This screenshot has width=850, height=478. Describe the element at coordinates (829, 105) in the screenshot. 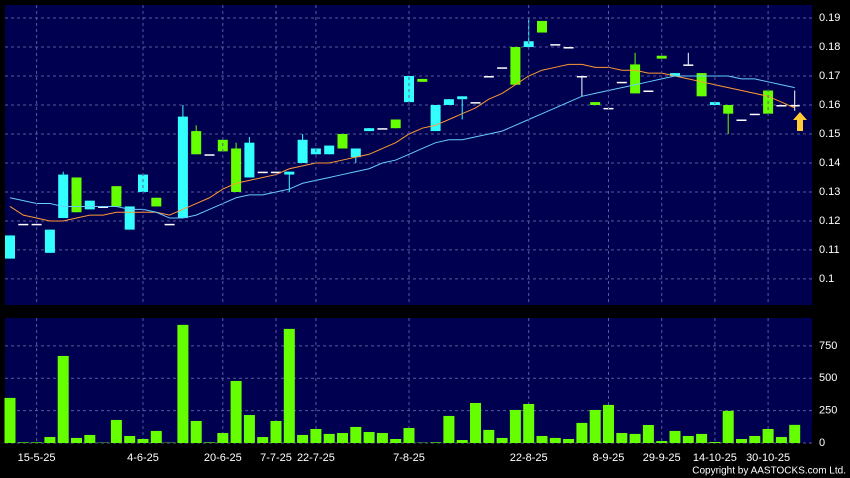

I see `y-tick-label: 0.16` at that location.